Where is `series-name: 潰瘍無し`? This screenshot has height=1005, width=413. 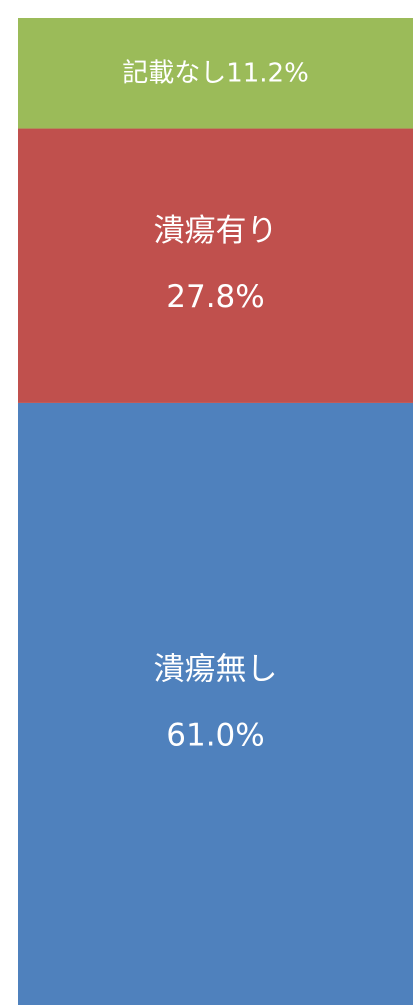 series-name: 潰瘍無し is located at coordinates (216, 669).